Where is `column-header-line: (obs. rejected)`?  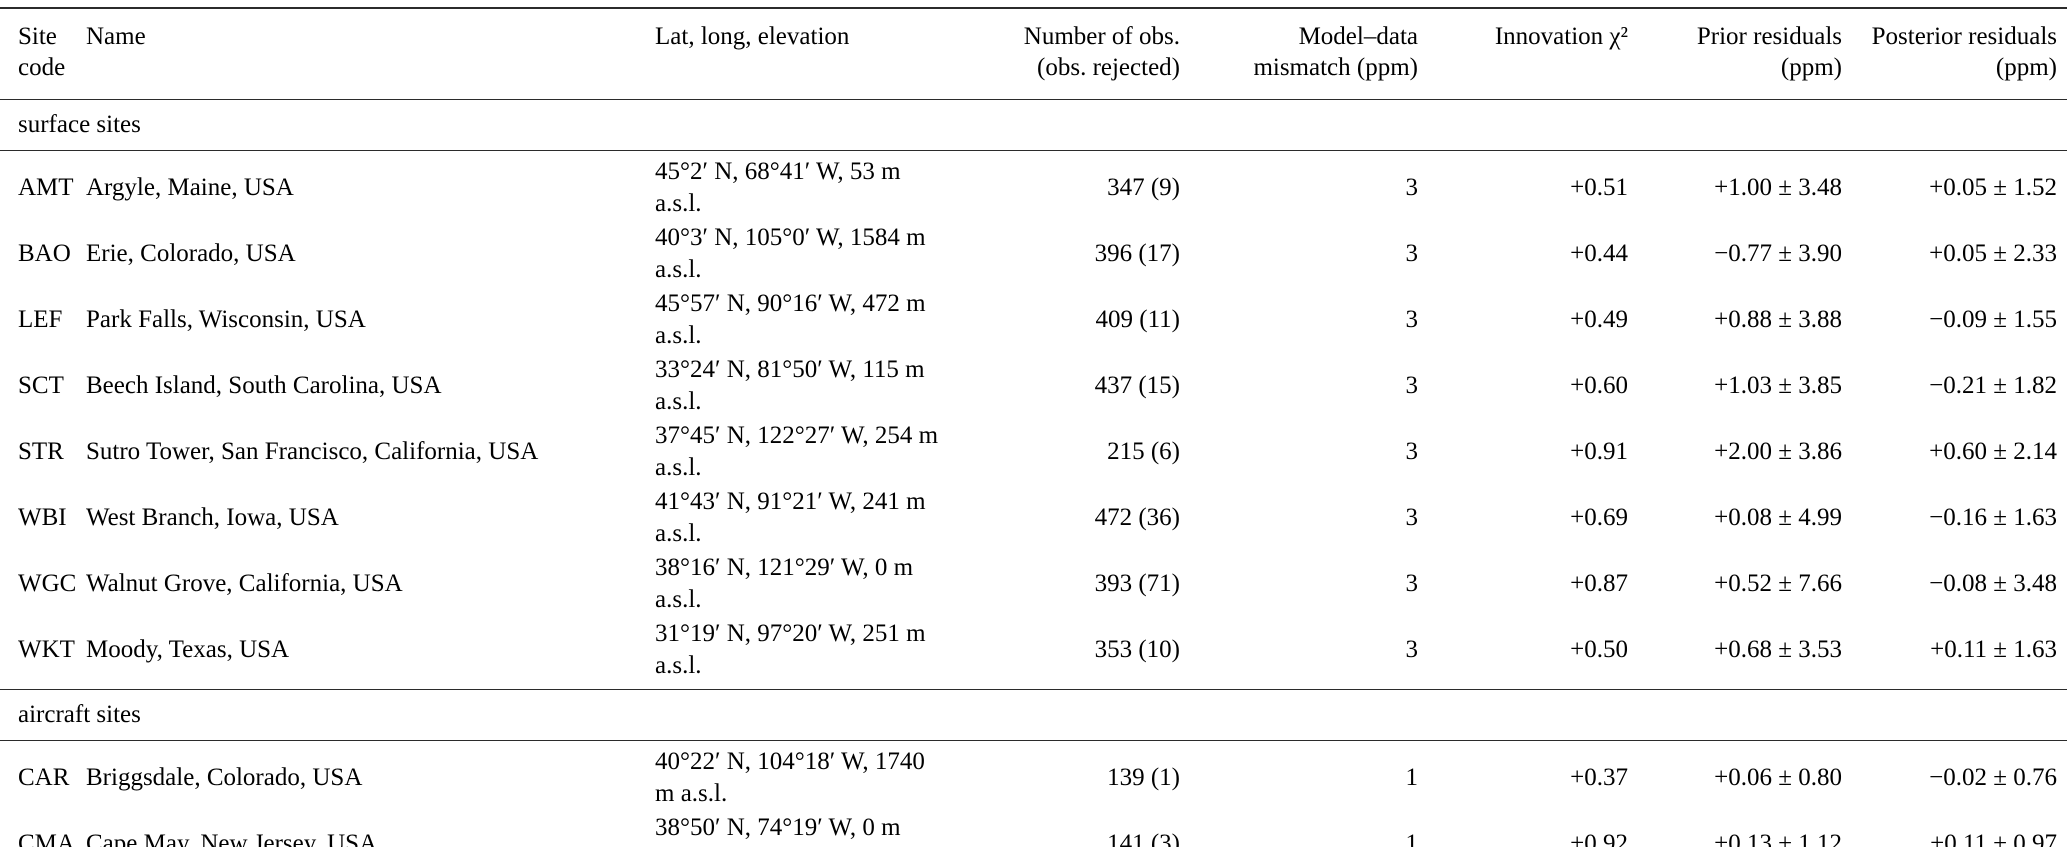
column-header-line: (obs. rejected) is located at coordinates (1108, 67).